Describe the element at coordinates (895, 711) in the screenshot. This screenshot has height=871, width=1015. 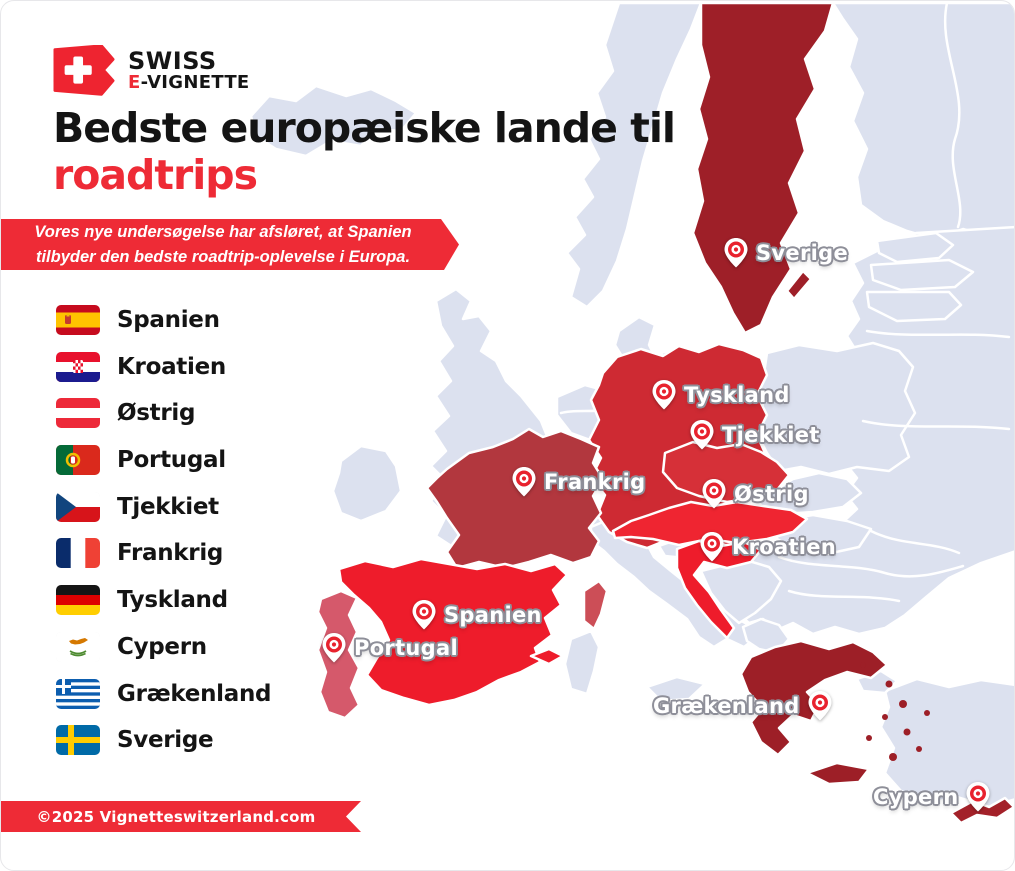
I see `map-greek-islands` at that location.